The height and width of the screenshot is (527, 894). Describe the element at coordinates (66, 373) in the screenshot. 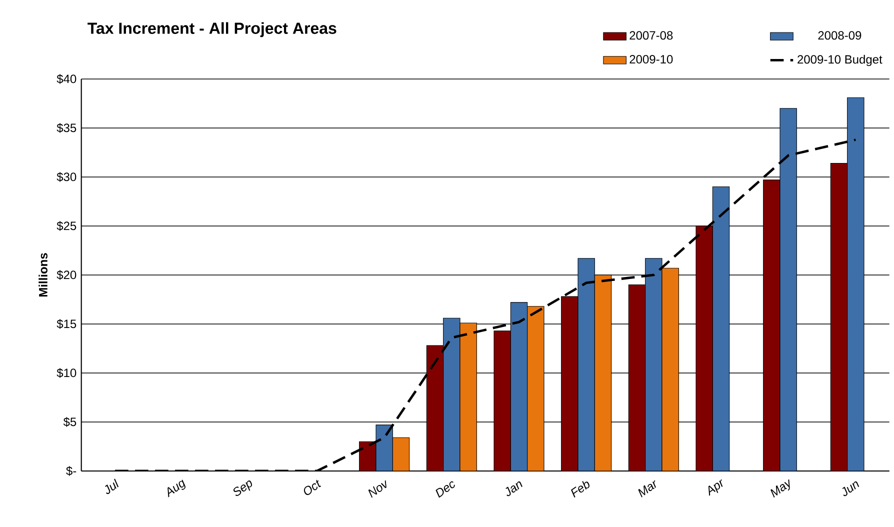

I see `y-tick-label: $10` at that location.